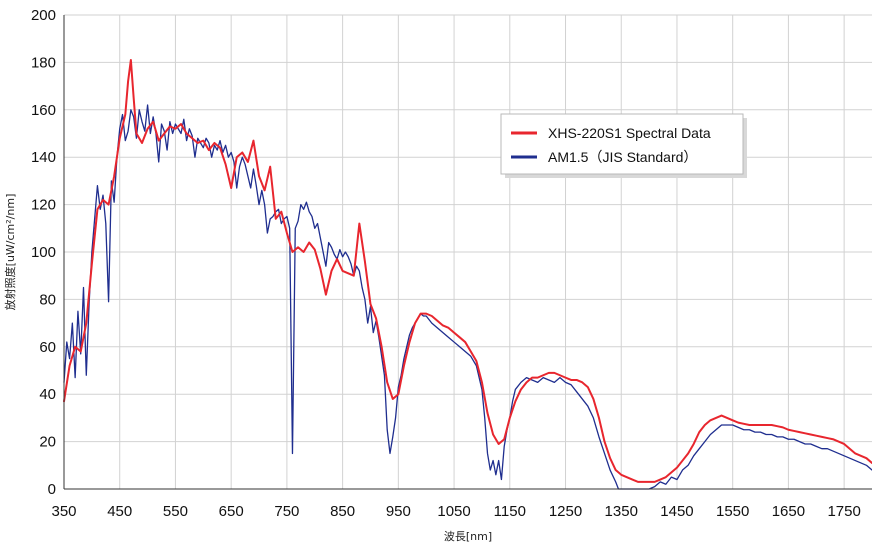  I want to click on y-tick-label: 100, so click(43, 252).